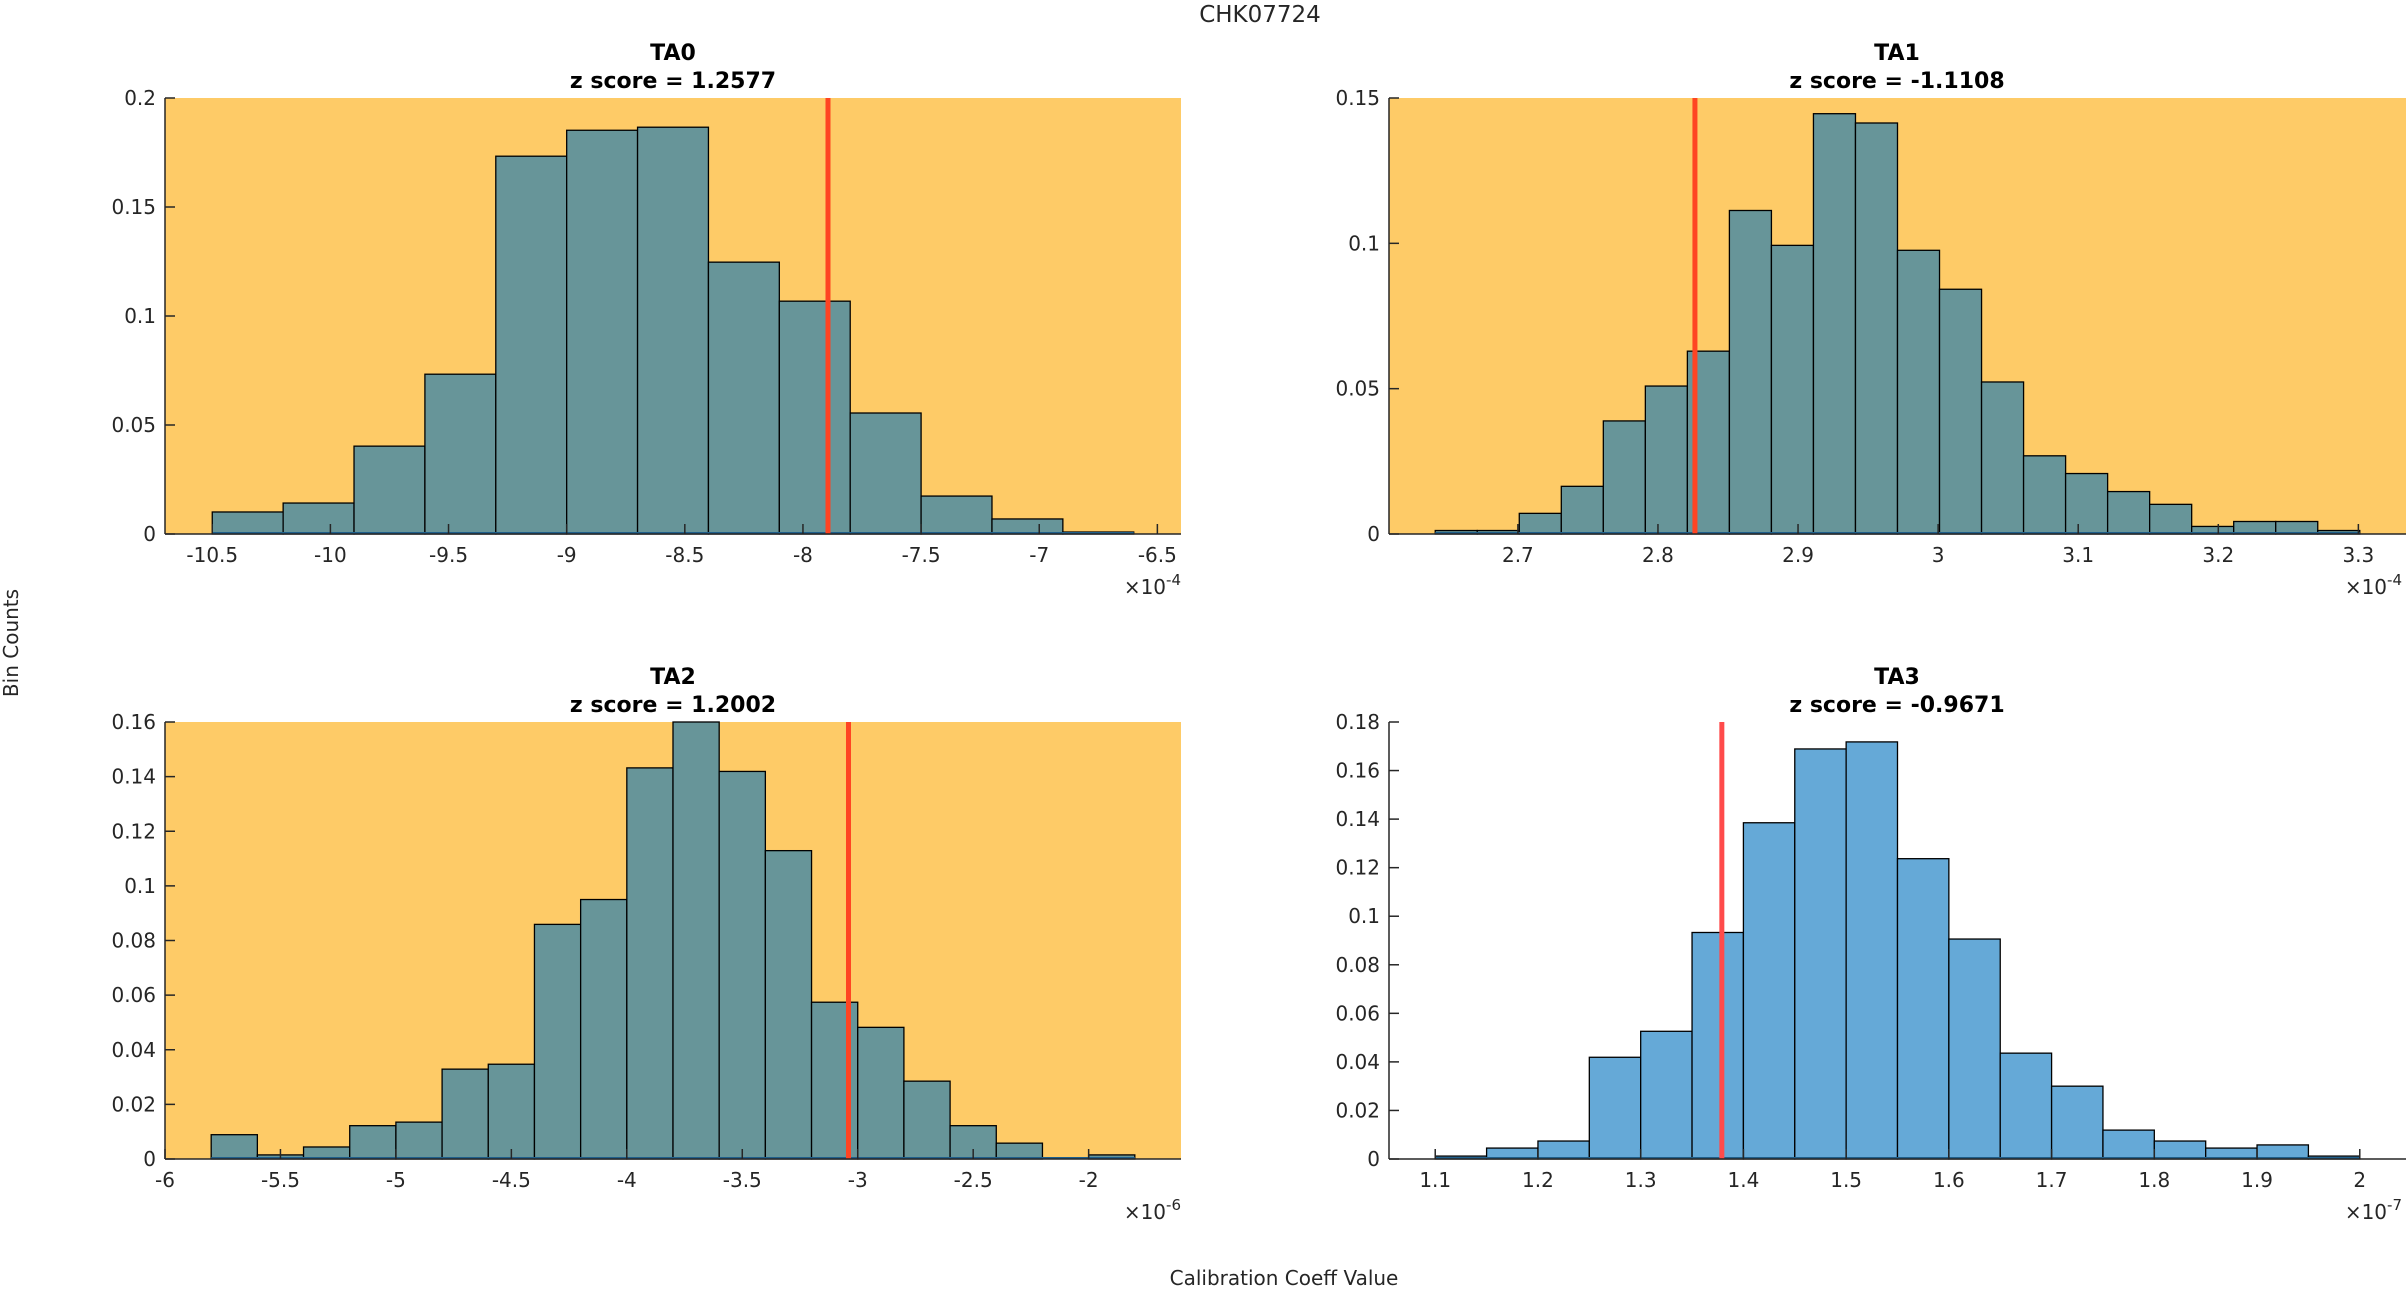 This screenshot has height=1290, width=2407. Describe the element at coordinates (1039, 555) in the screenshot. I see `x-tick-label: -7` at that location.